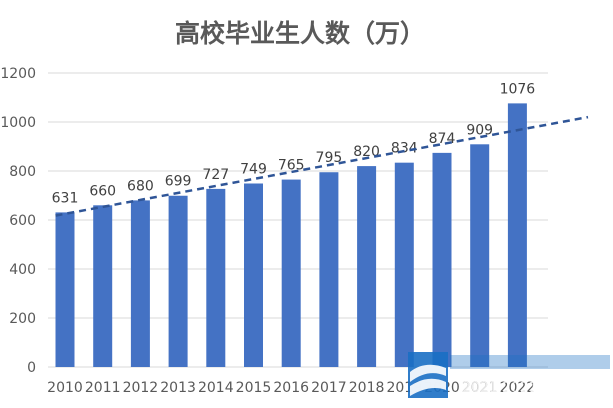 The width and height of the screenshot is (613, 408). Describe the element at coordinates (102, 191) in the screenshot. I see `data-label: 660` at that location.